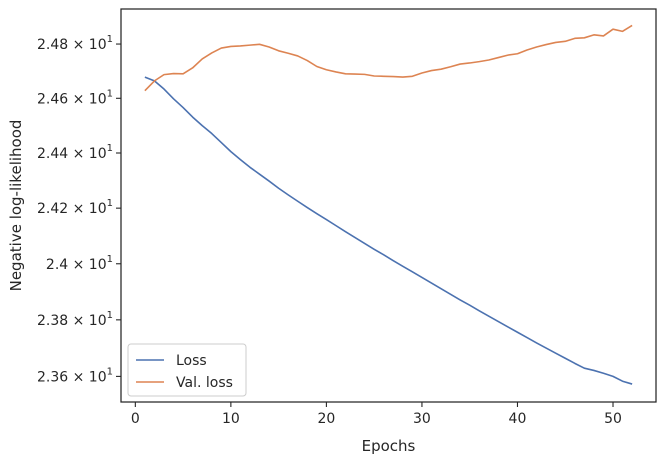  I want to click on y-tick-label: 2.42 × 10¹, so click(75, 207).